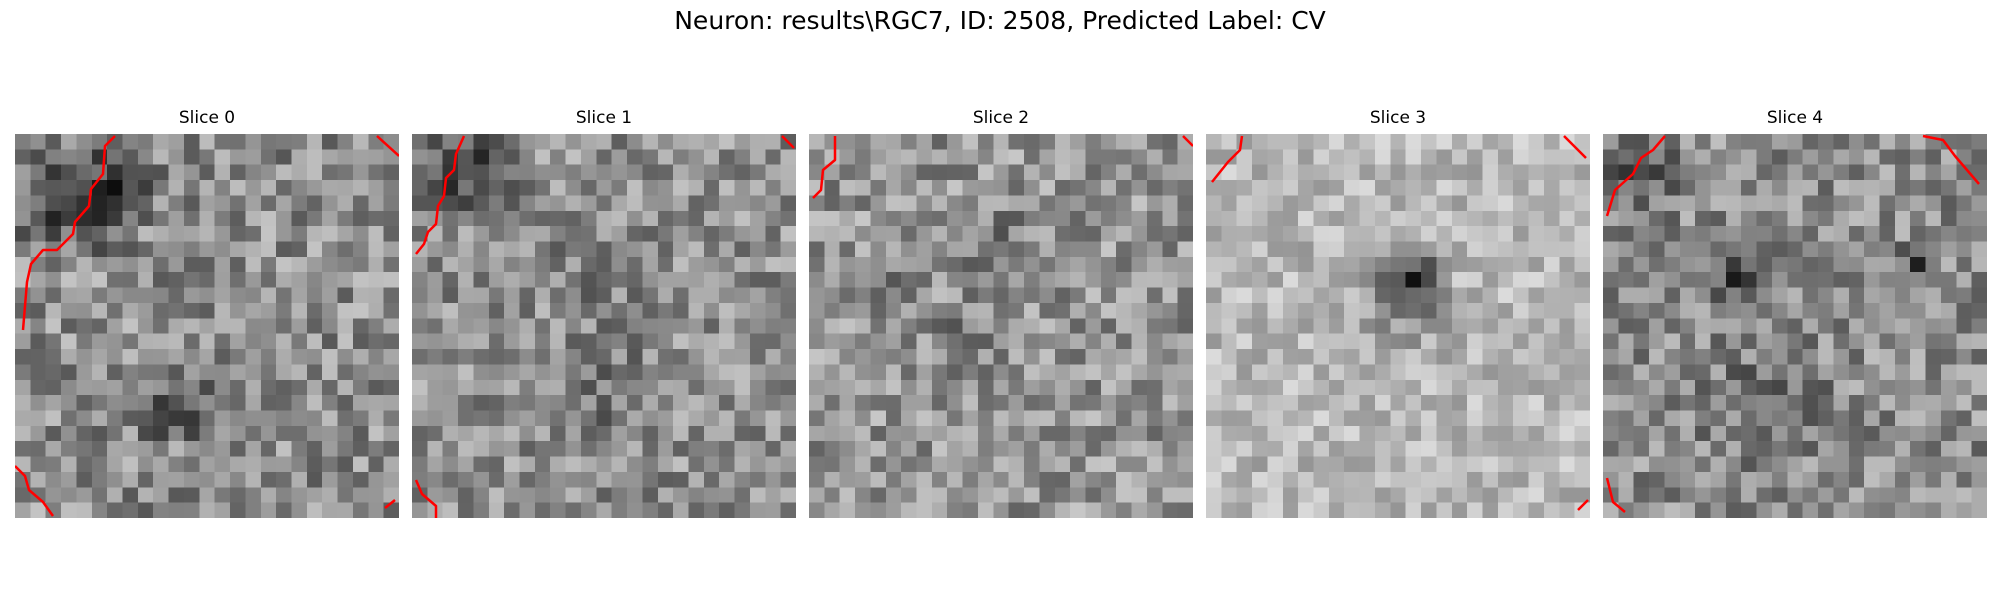 This screenshot has height=600, width=2000. What do you see at coordinates (604, 118) in the screenshot?
I see `slice-title: Slice 1` at bounding box center [604, 118].